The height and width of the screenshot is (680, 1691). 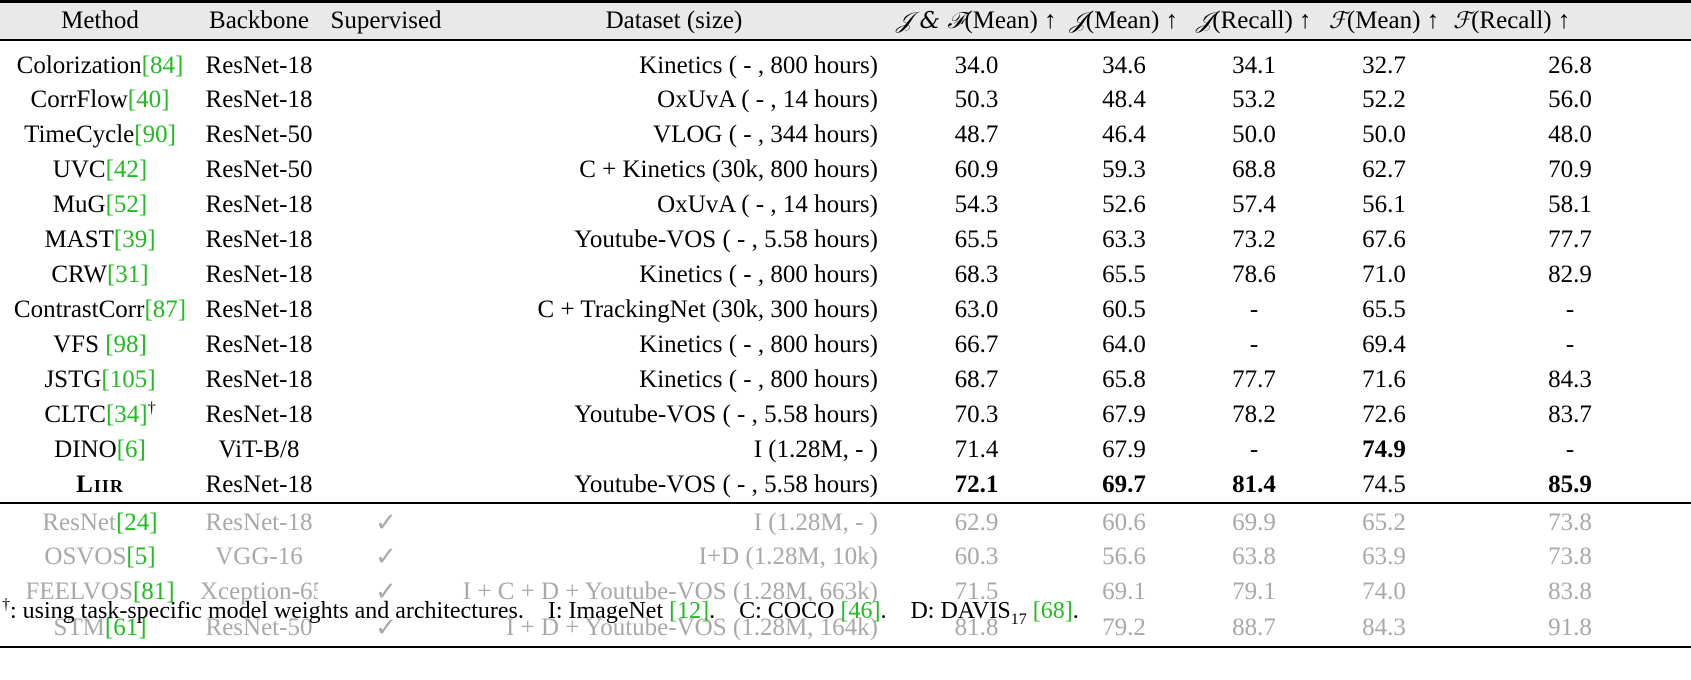 I want to click on header-f-mean-symbol: ℱ, so click(x=1337, y=20).